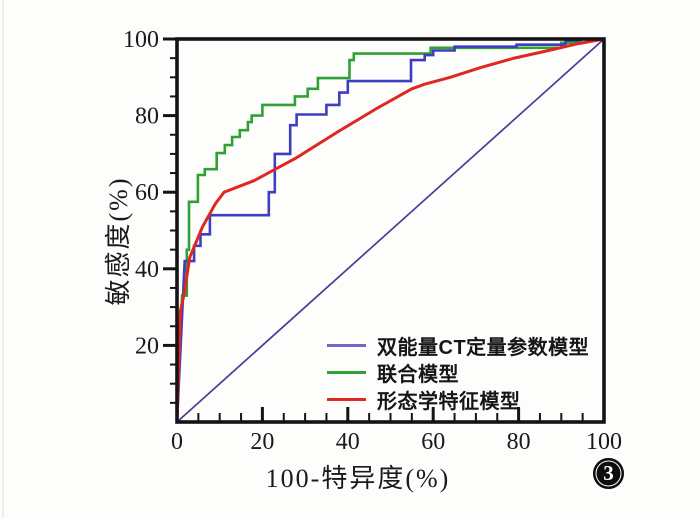 The width and height of the screenshot is (700, 518). Describe the element at coordinates (147, 346) in the screenshot. I see `y-axis-tick-label: 20` at that location.